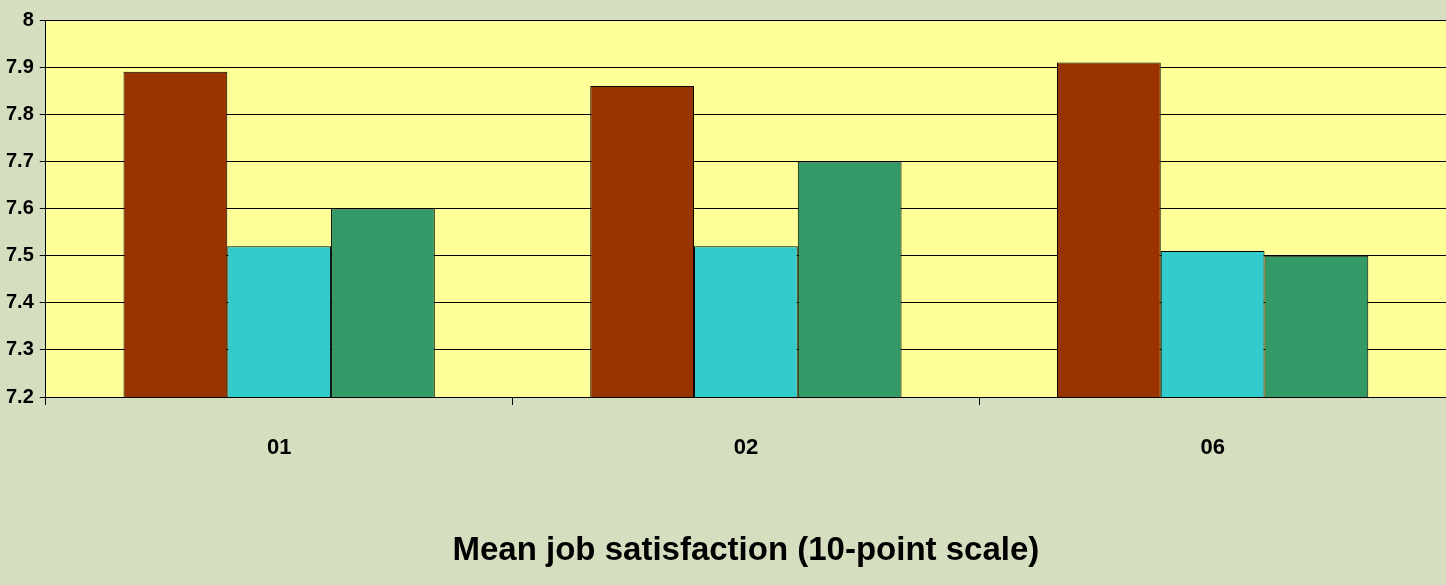 Image resolution: width=1446 pixels, height=585 pixels. What do you see at coordinates (20, 301) in the screenshot?
I see `y-tick-label: 7.4` at bounding box center [20, 301].